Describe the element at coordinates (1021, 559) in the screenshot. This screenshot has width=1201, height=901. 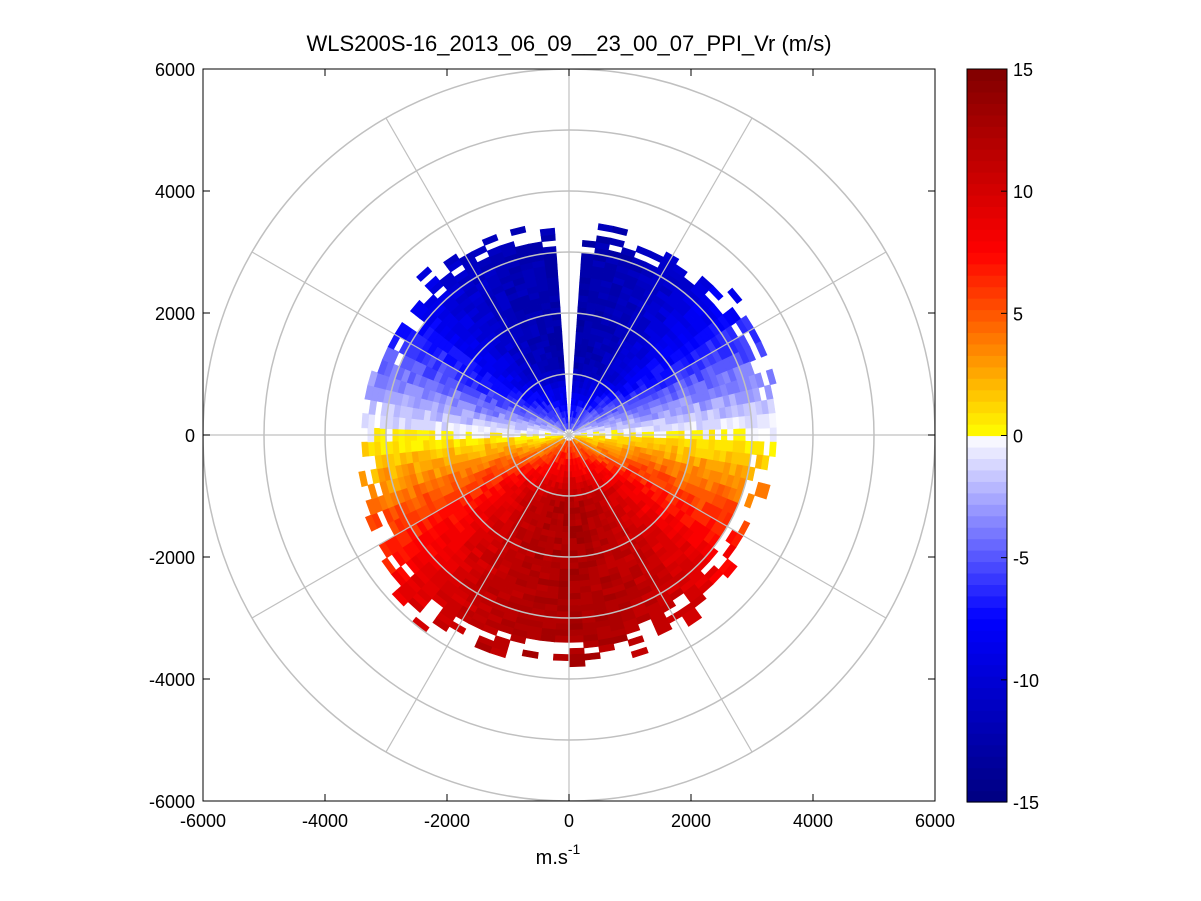
I see `colorbar-tick-label-4: -5` at that location.